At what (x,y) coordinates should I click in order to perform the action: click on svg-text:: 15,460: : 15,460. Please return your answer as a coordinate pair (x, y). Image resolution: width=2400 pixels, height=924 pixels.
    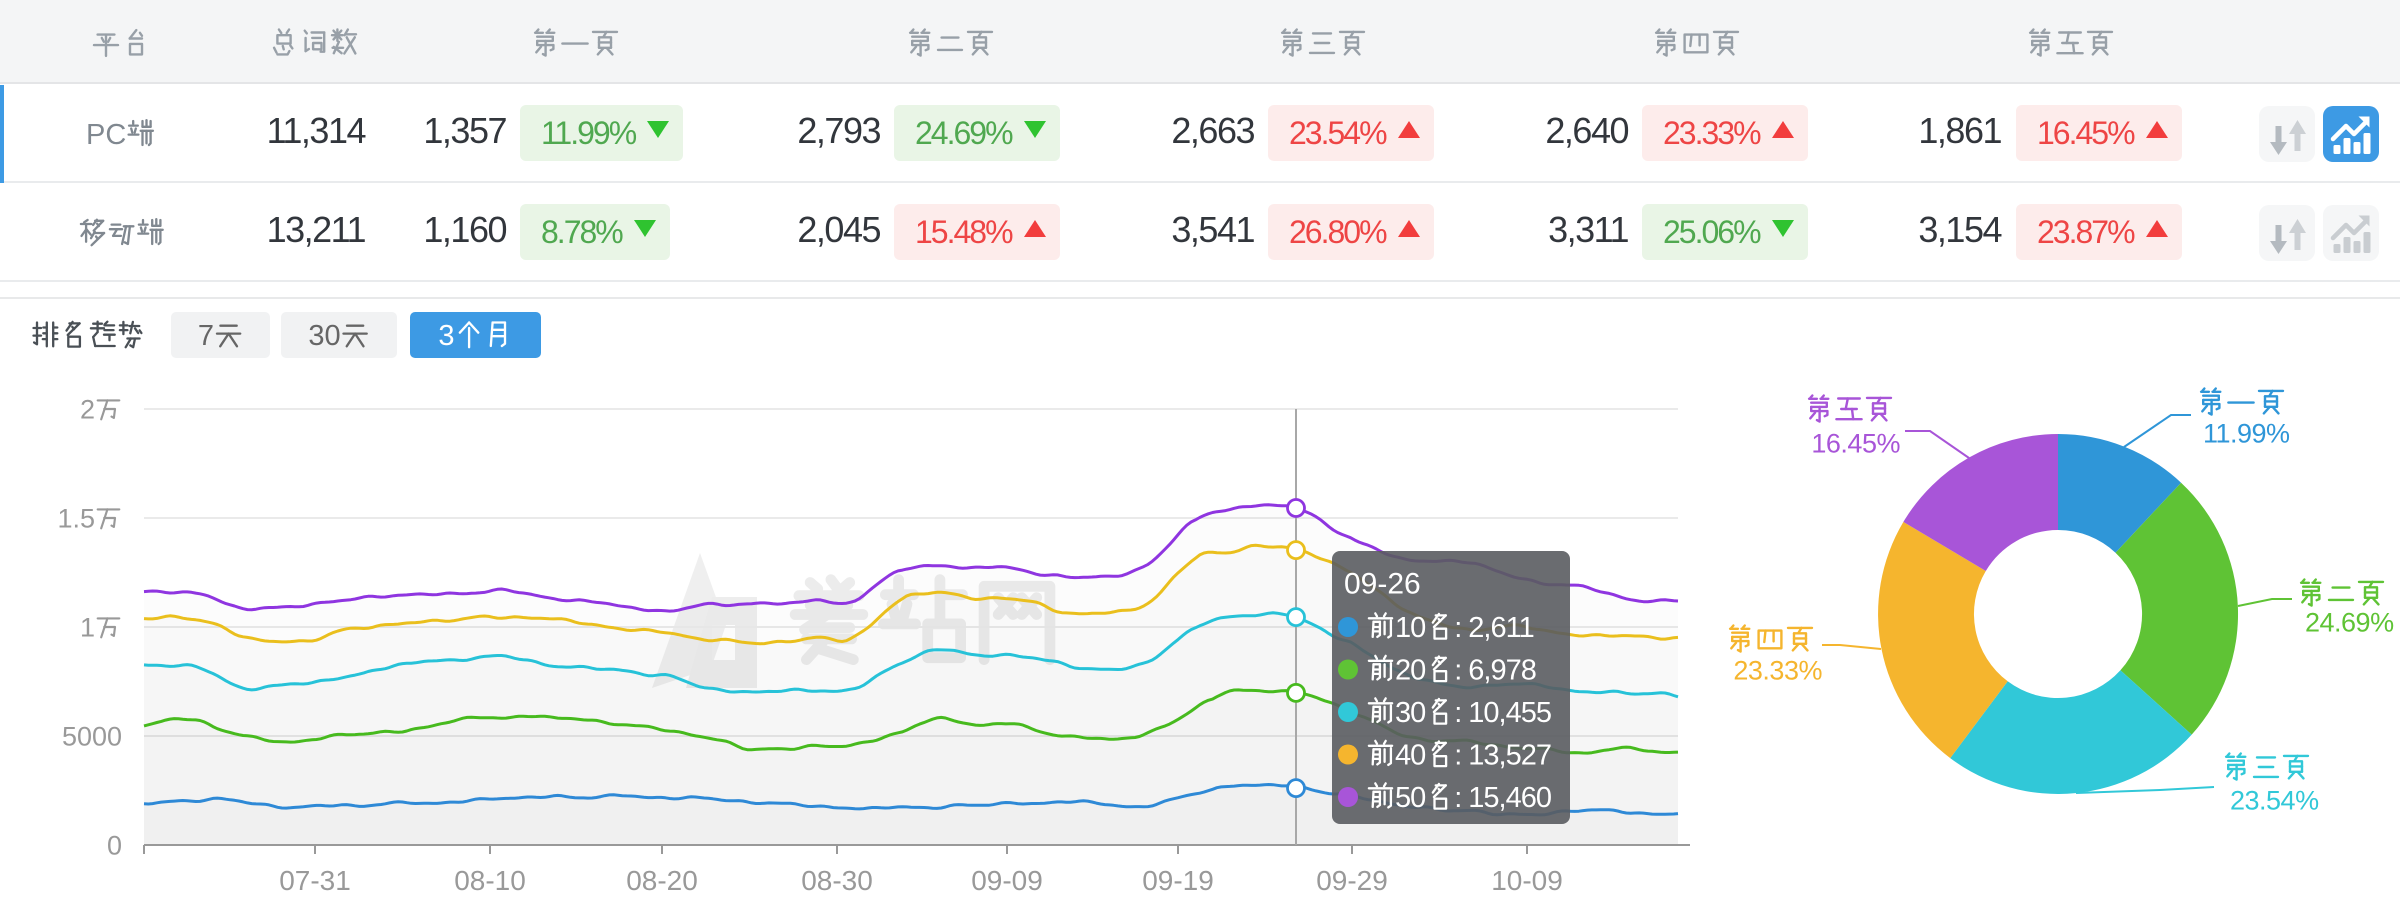
    Looking at the image, I should click on (1502, 798).